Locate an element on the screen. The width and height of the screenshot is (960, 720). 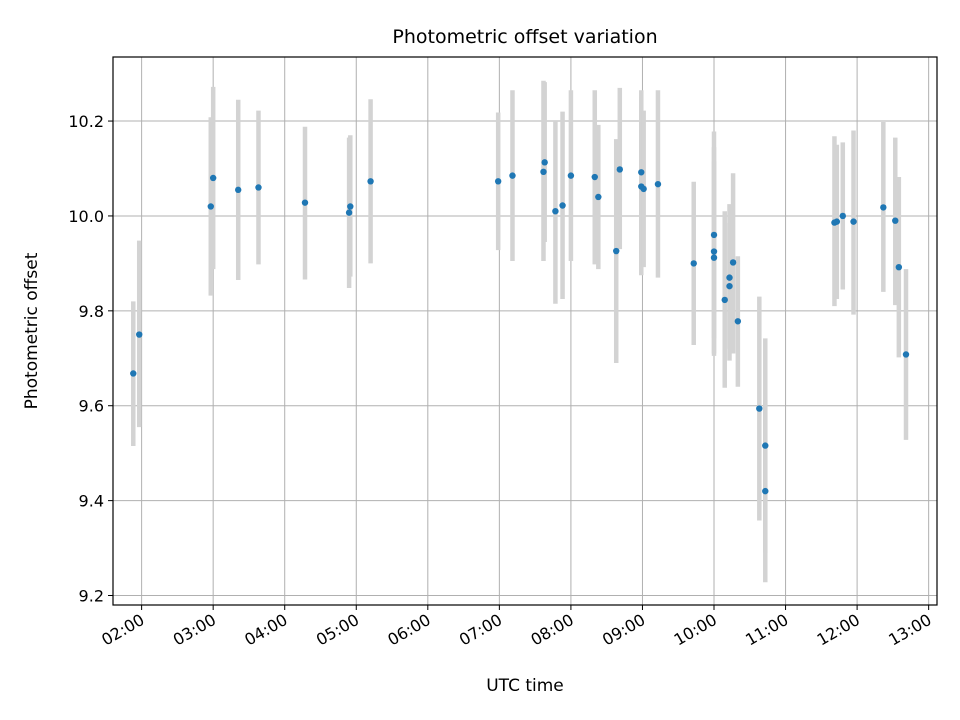
y-tick-label: 9.4 is located at coordinates (91, 501).